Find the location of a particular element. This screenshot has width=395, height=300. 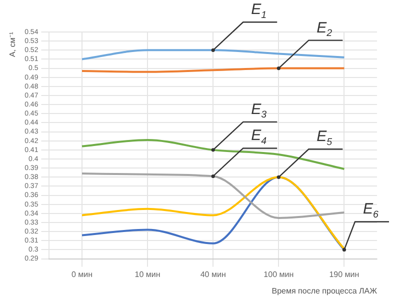

x-tick-label: 40 мин is located at coordinates (213, 274).